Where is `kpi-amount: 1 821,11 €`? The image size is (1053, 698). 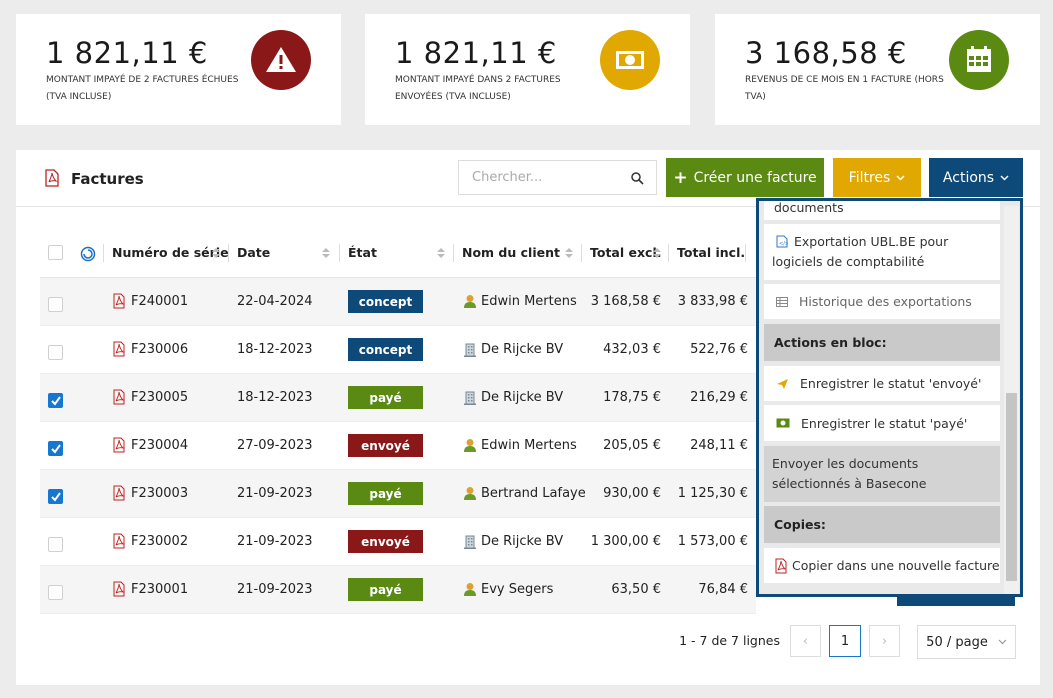 kpi-amount: 1 821,11 € is located at coordinates (127, 53).